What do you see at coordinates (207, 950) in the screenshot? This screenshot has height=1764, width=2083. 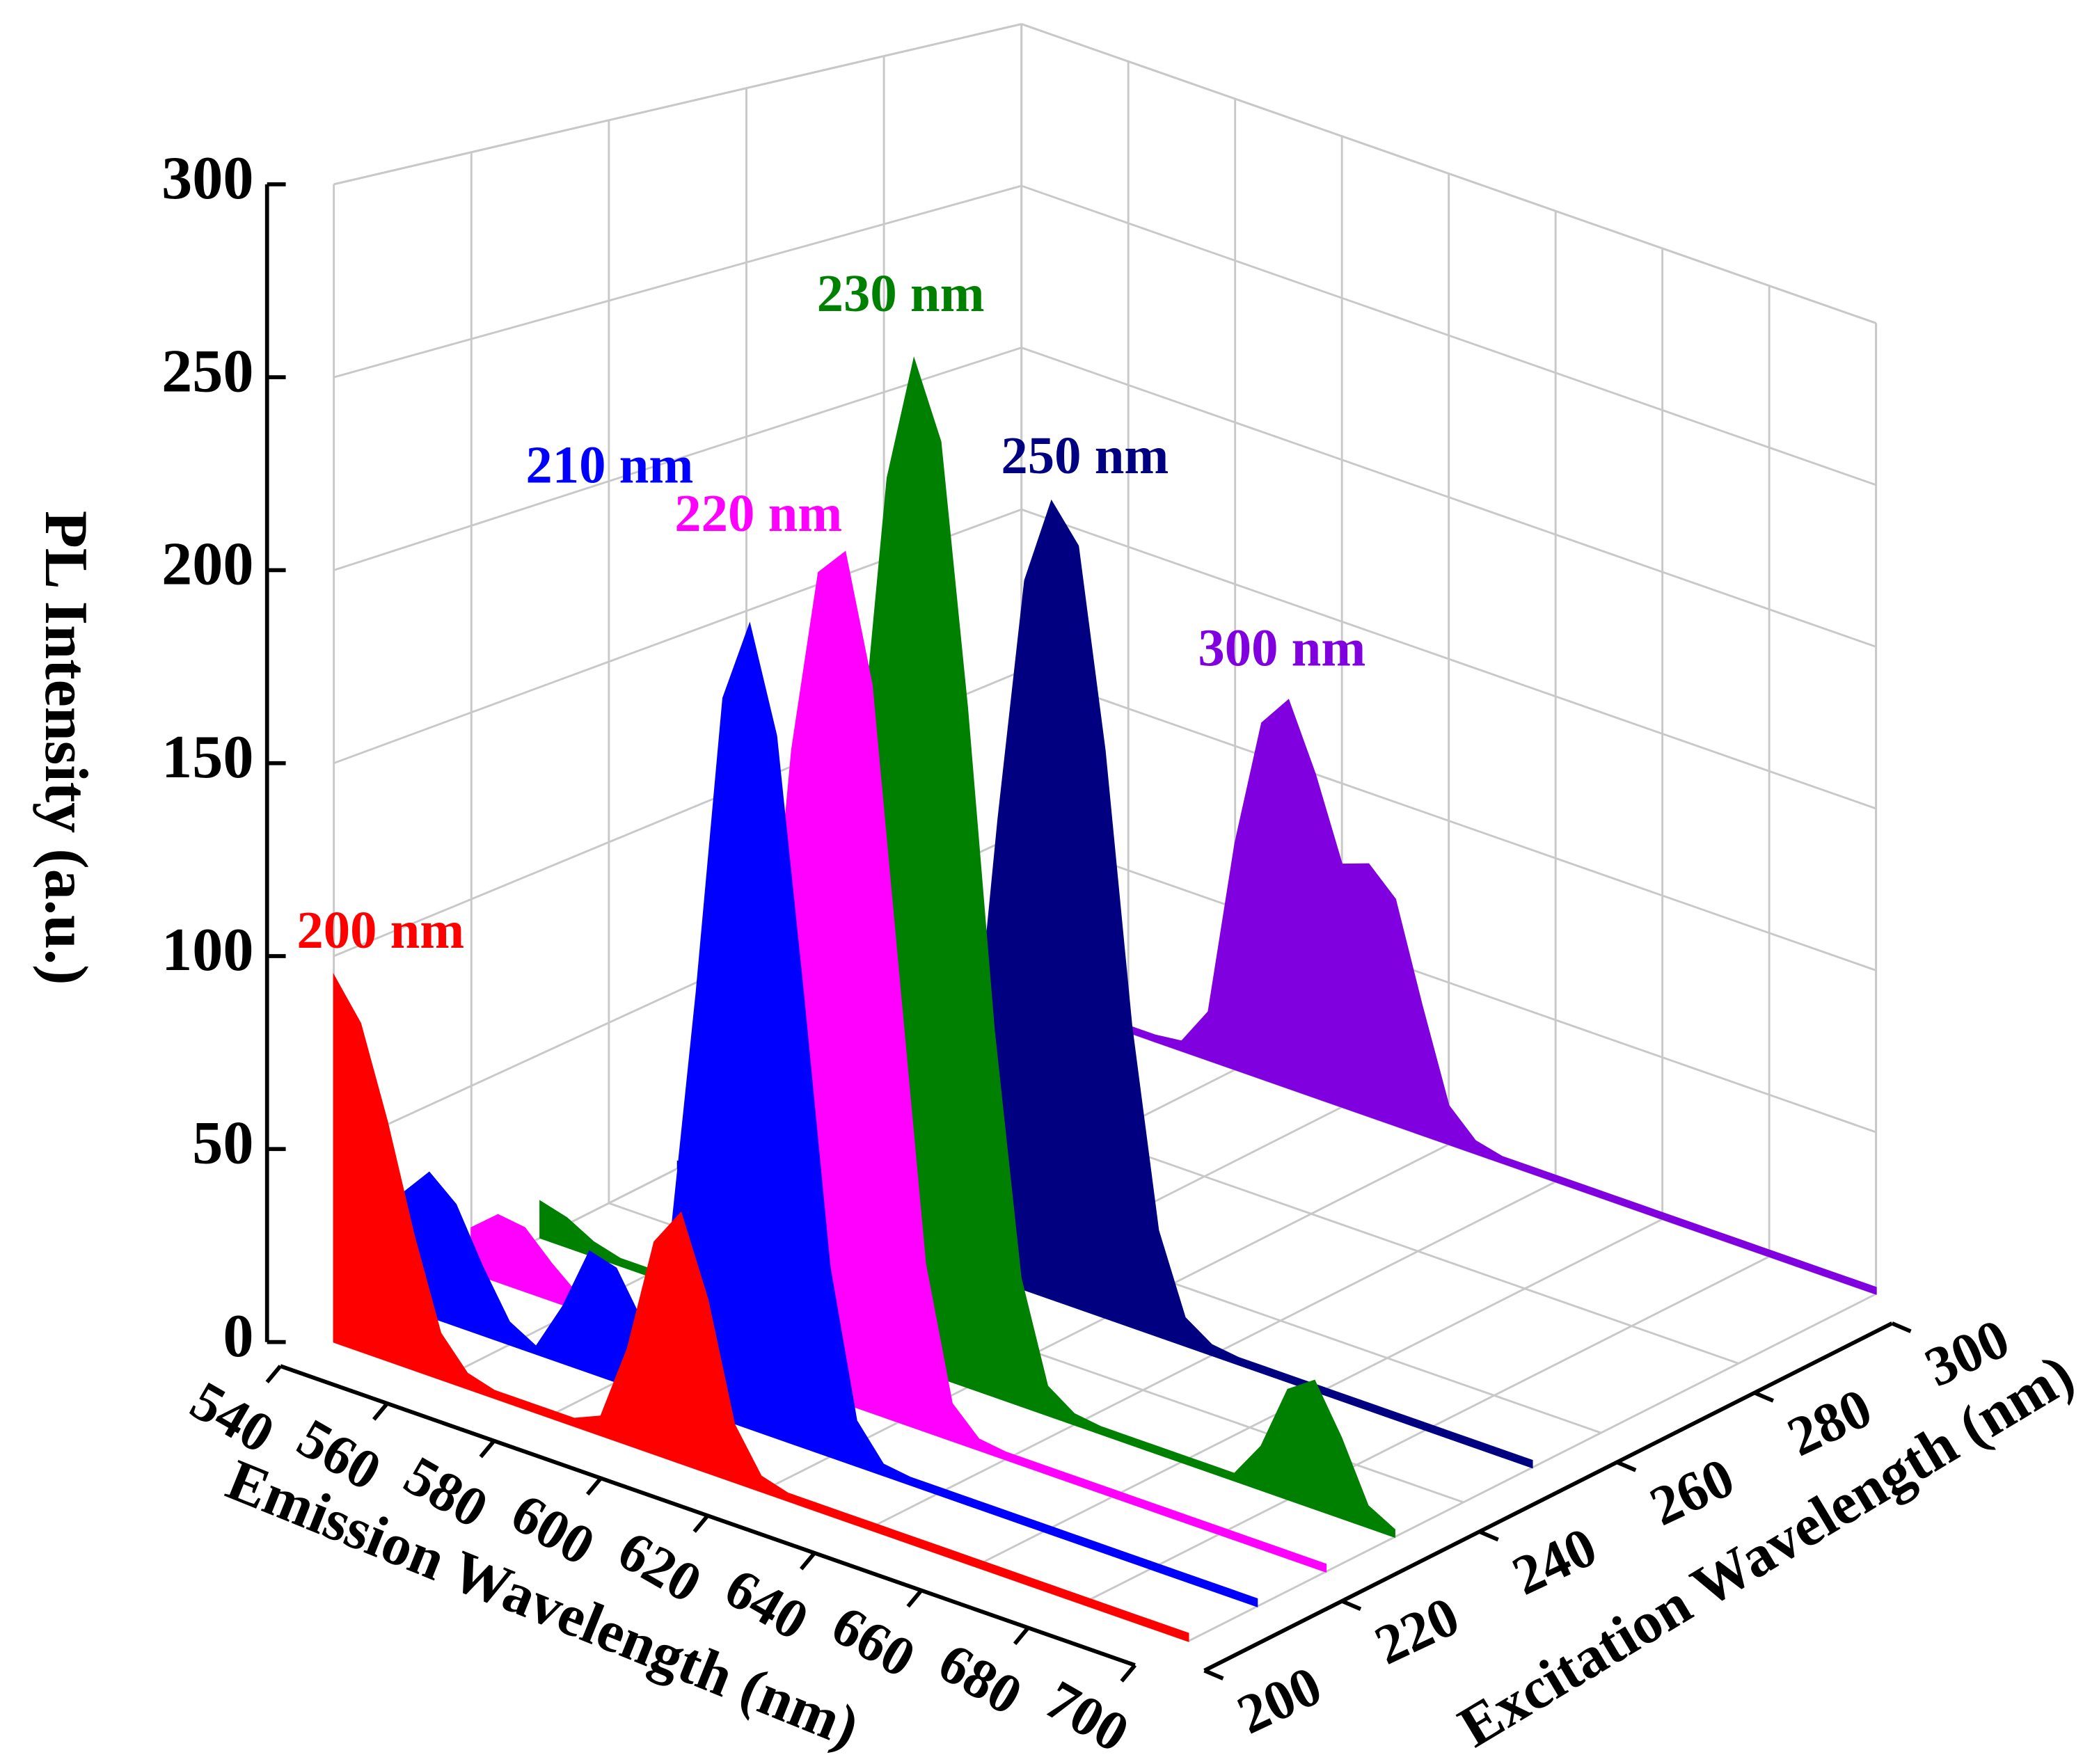 I see `z-tick-label: 100` at bounding box center [207, 950].